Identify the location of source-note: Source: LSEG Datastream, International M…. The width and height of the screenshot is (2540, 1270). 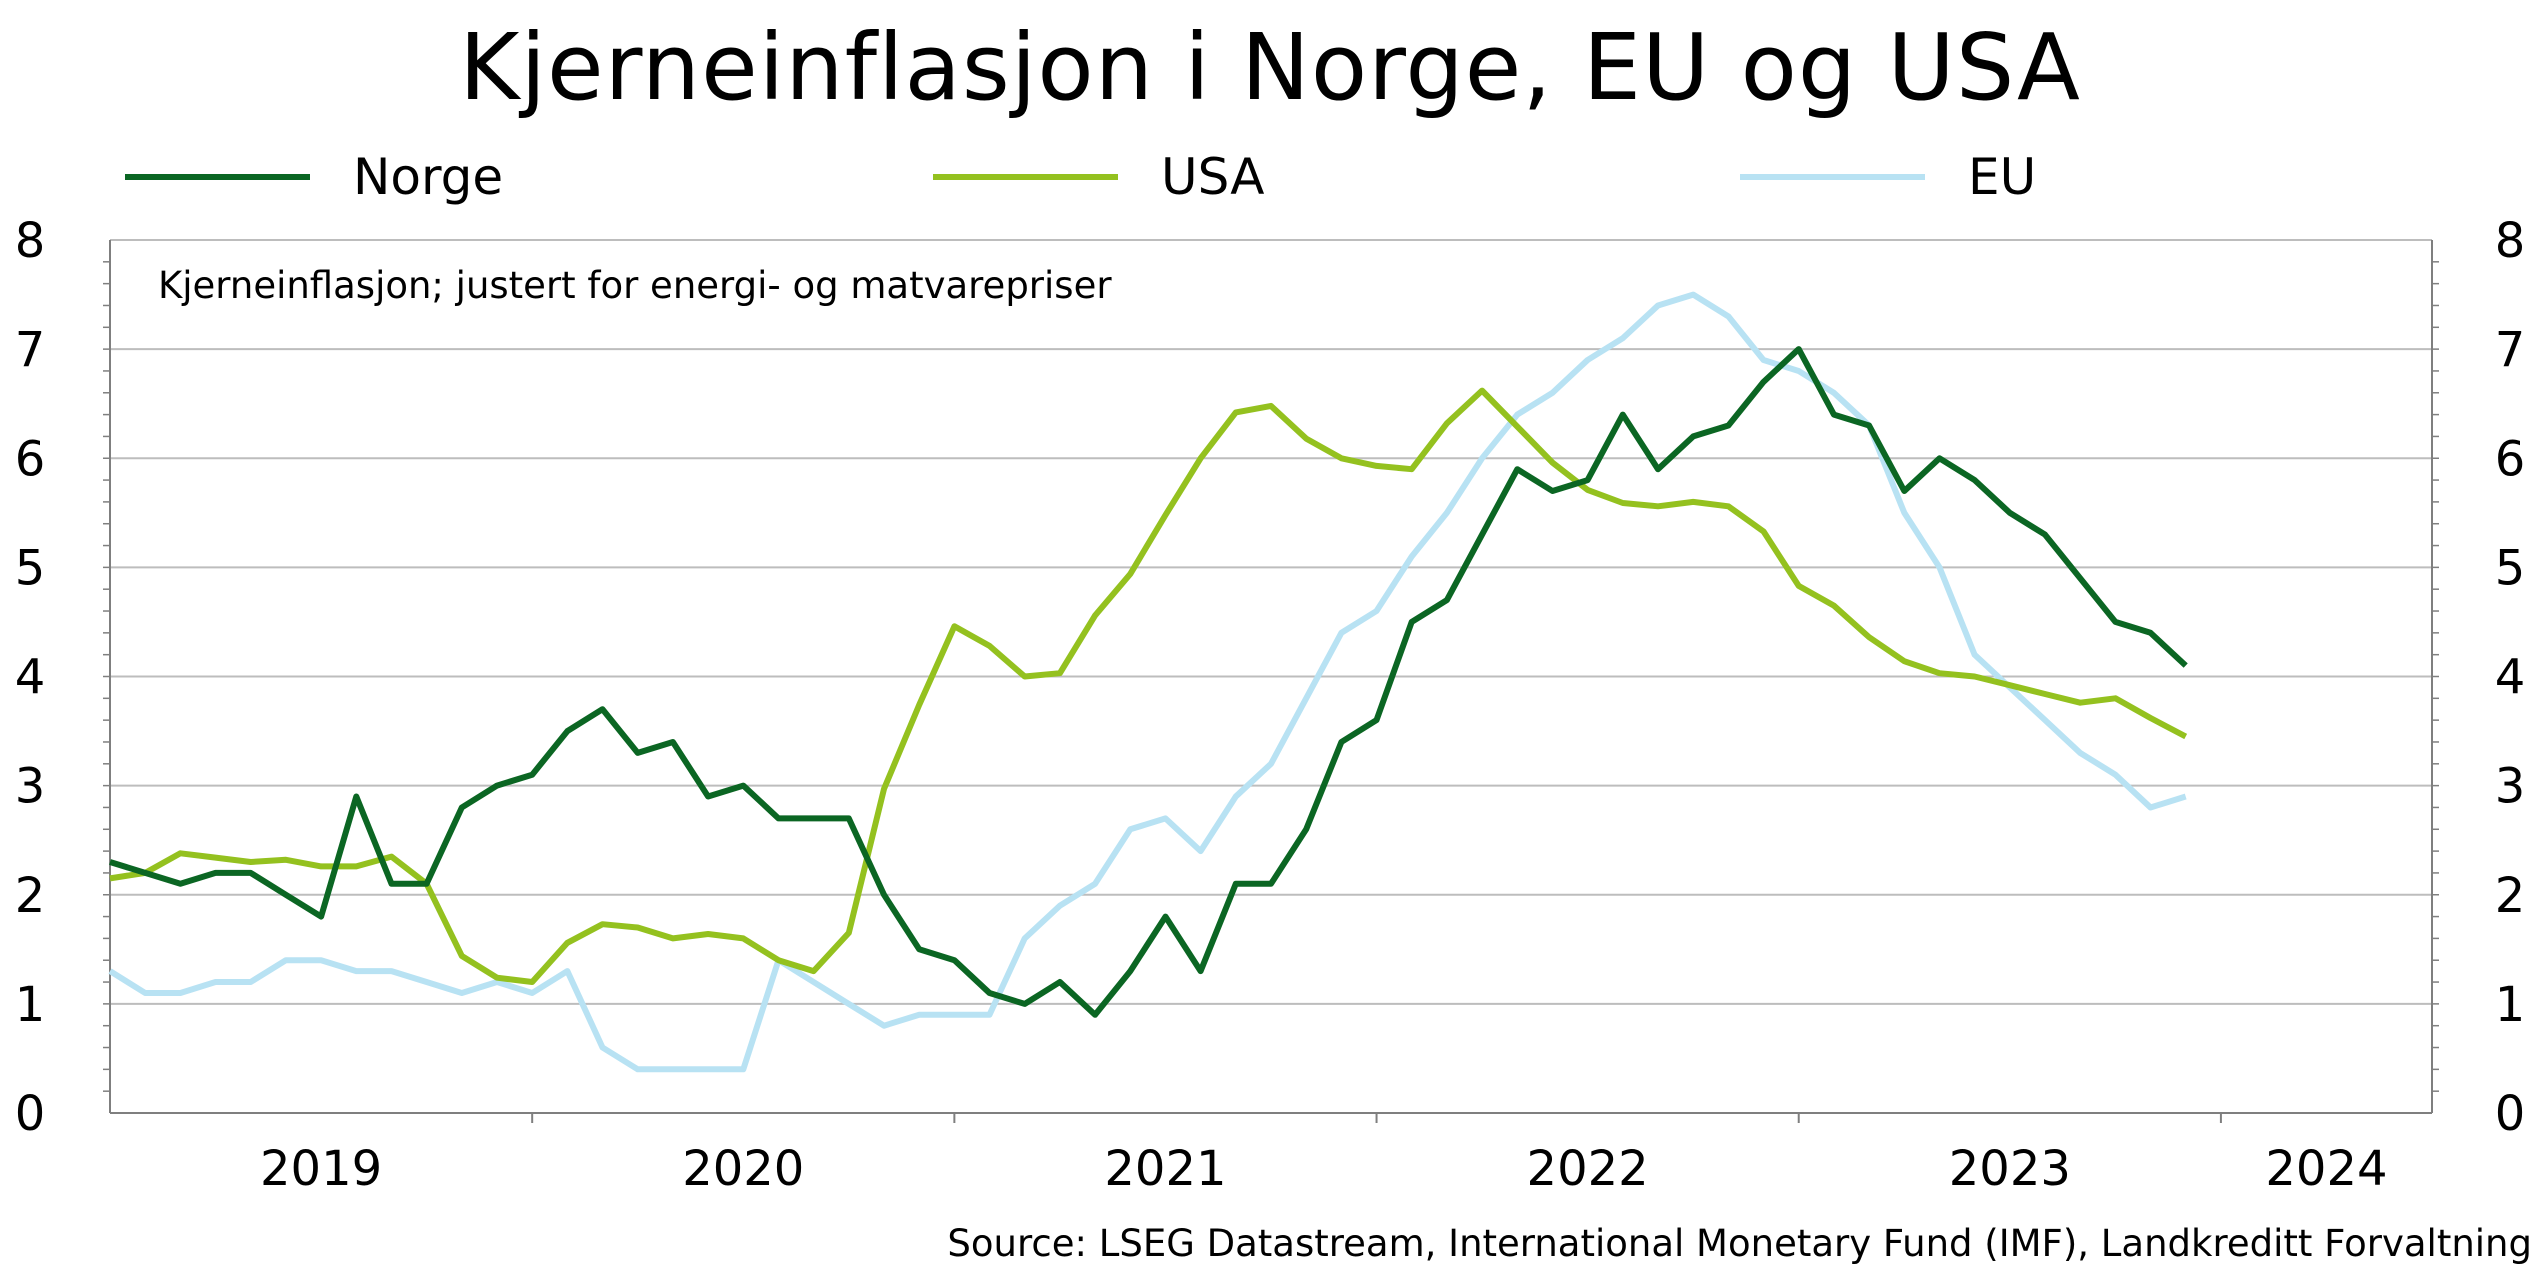
(1739, 1243).